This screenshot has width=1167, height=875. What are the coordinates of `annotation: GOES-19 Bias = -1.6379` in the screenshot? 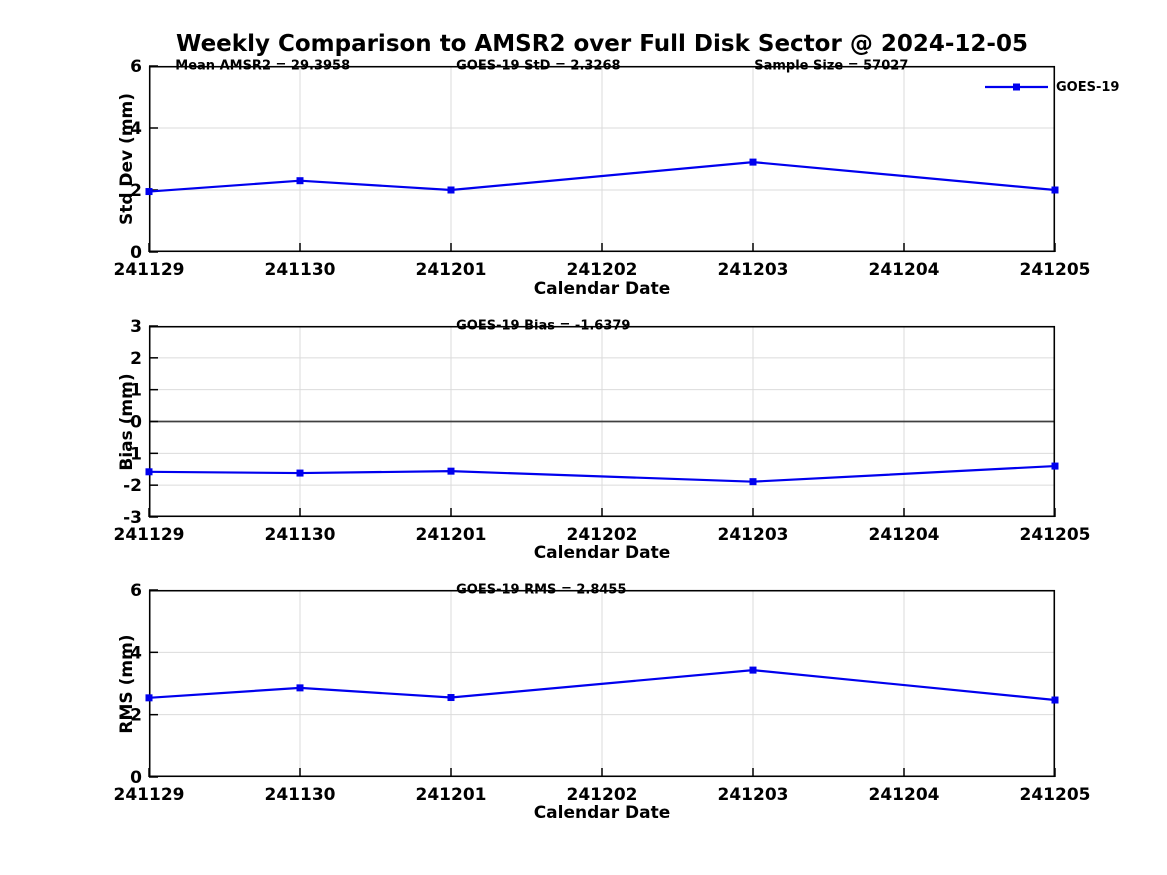 It's located at (543, 326).